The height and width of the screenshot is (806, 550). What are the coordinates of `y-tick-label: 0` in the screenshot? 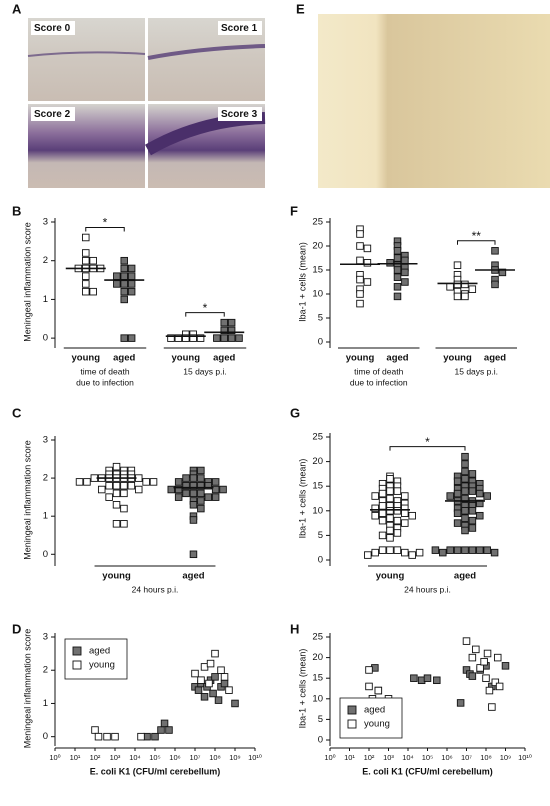 It's located at (320, 740).